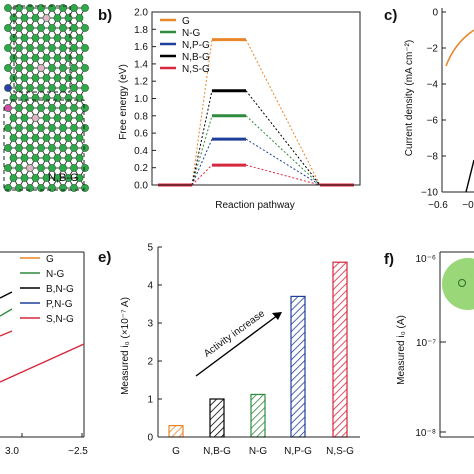 Image resolution: width=474 pixels, height=474 pixels. What do you see at coordinates (462, 283) in the screenshot?
I see `f-marker-point` at bounding box center [462, 283].